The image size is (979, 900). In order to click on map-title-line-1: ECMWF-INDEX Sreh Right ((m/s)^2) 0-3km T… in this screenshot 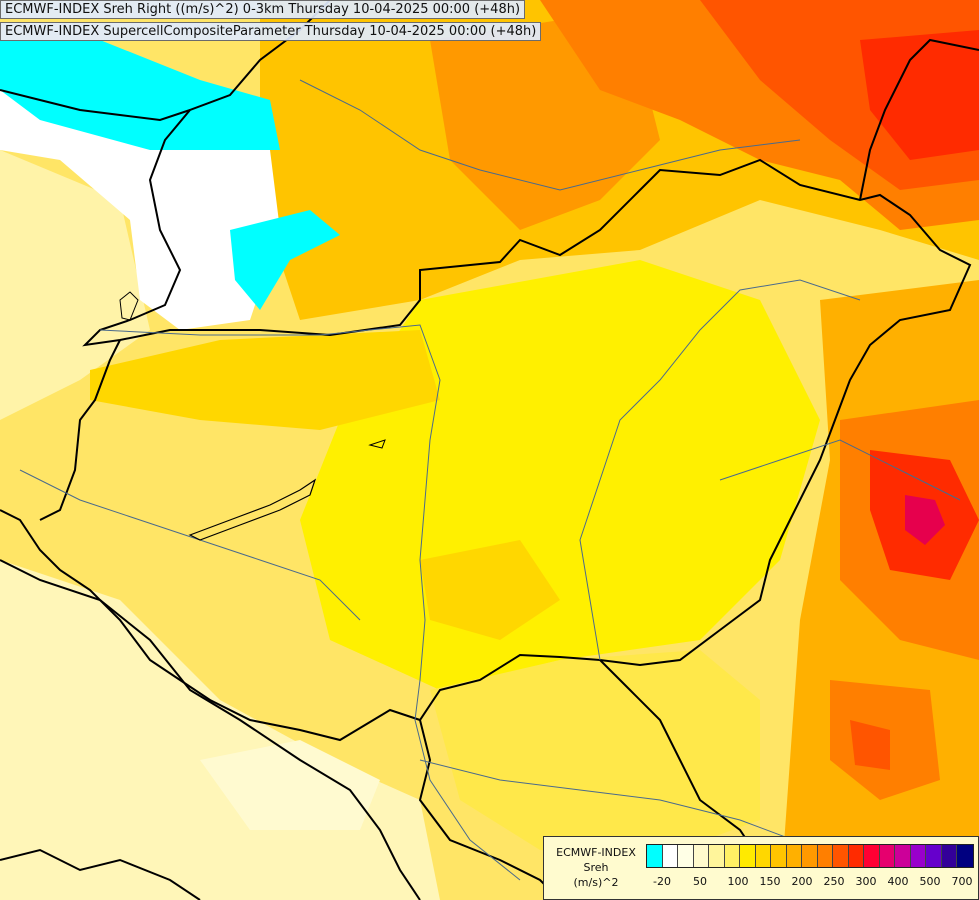, I will do `click(263, 9)`.